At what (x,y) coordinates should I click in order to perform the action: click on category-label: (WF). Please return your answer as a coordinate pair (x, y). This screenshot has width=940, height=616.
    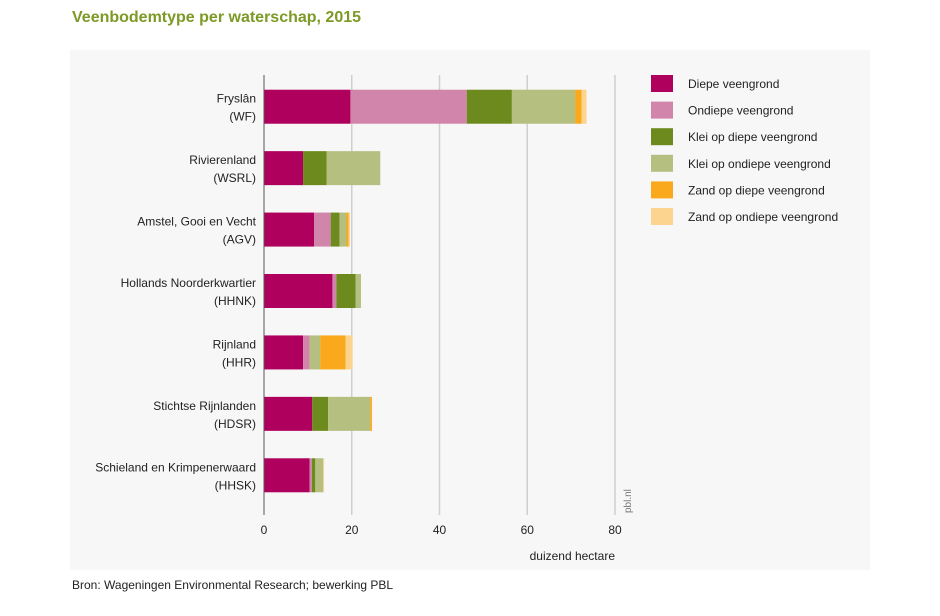
    Looking at the image, I should click on (242, 117).